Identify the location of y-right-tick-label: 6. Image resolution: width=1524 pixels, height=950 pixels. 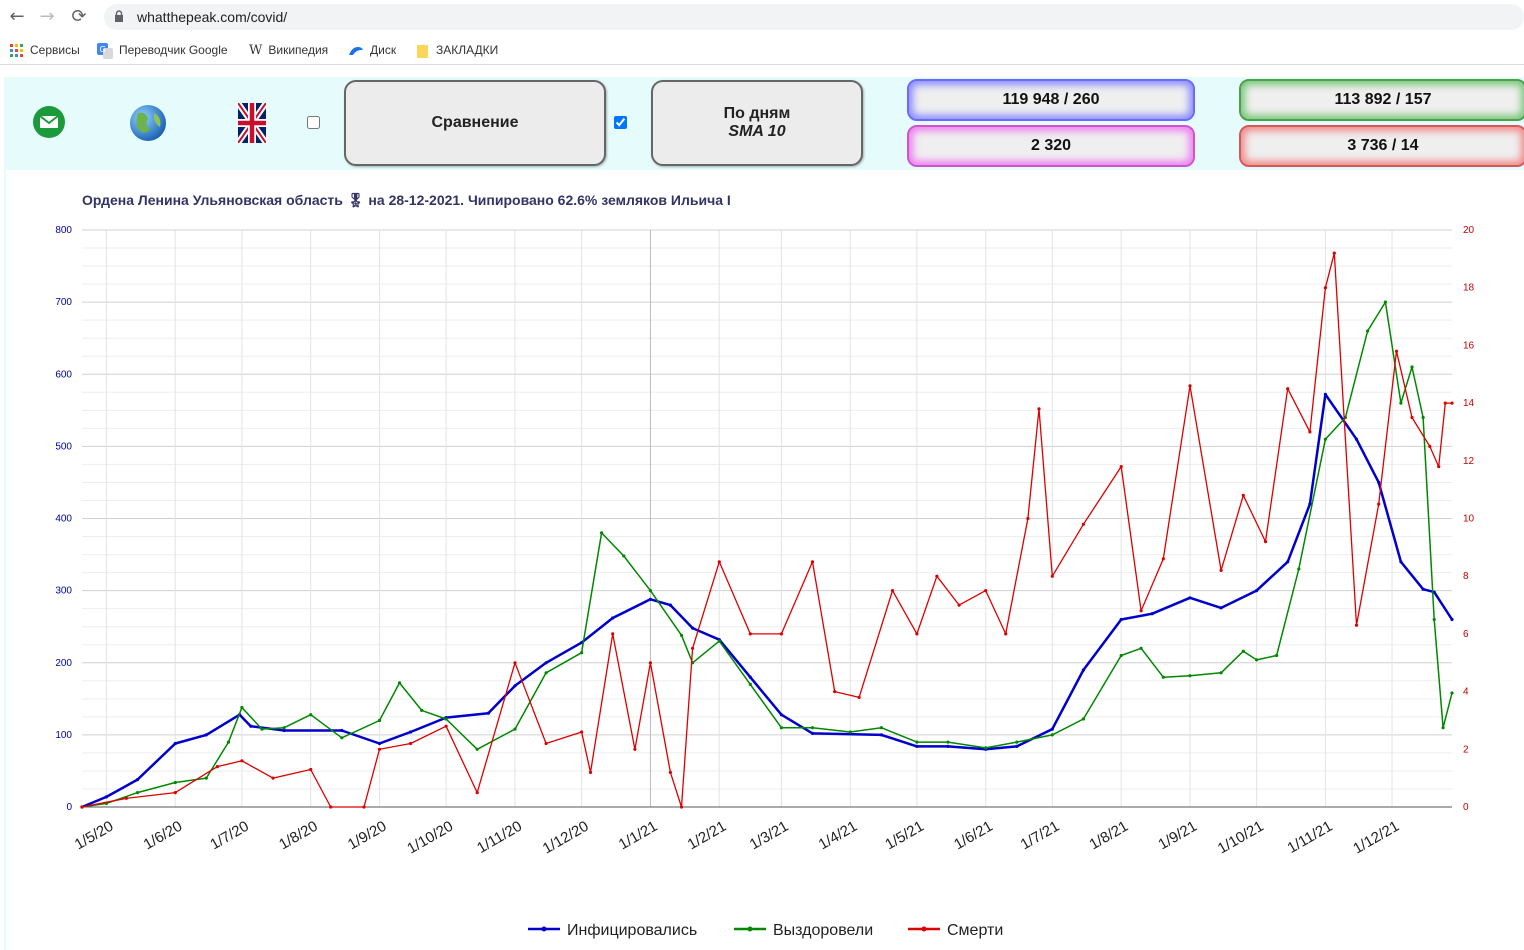
(1466, 634).